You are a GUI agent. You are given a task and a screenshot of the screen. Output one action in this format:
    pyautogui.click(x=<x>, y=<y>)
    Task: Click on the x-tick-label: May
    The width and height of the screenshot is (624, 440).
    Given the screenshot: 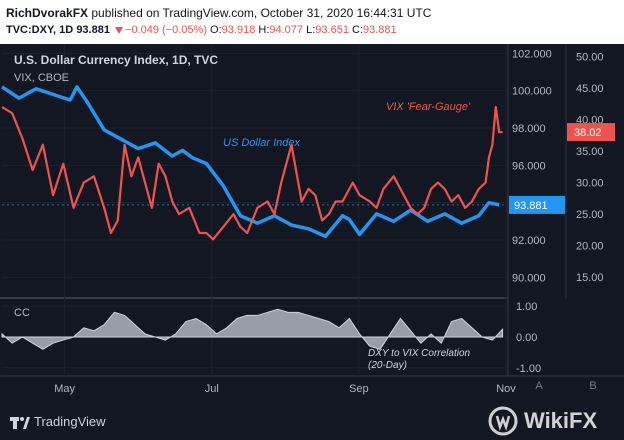 What is the action you would take?
    pyautogui.click(x=64, y=389)
    